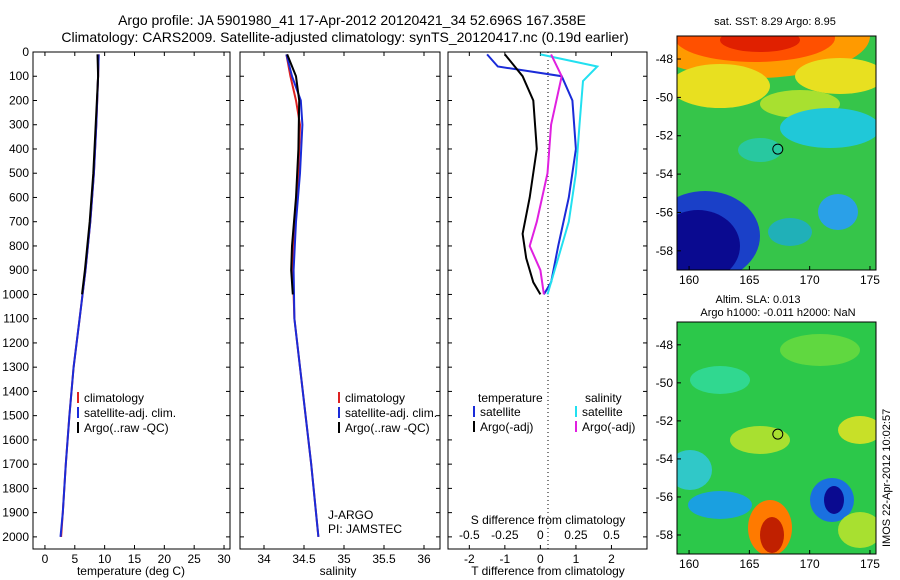 Image resolution: width=900 pixels, height=580 pixels. Describe the element at coordinates (105, 559) in the screenshot. I see `x-tick-label: 10` at that location.